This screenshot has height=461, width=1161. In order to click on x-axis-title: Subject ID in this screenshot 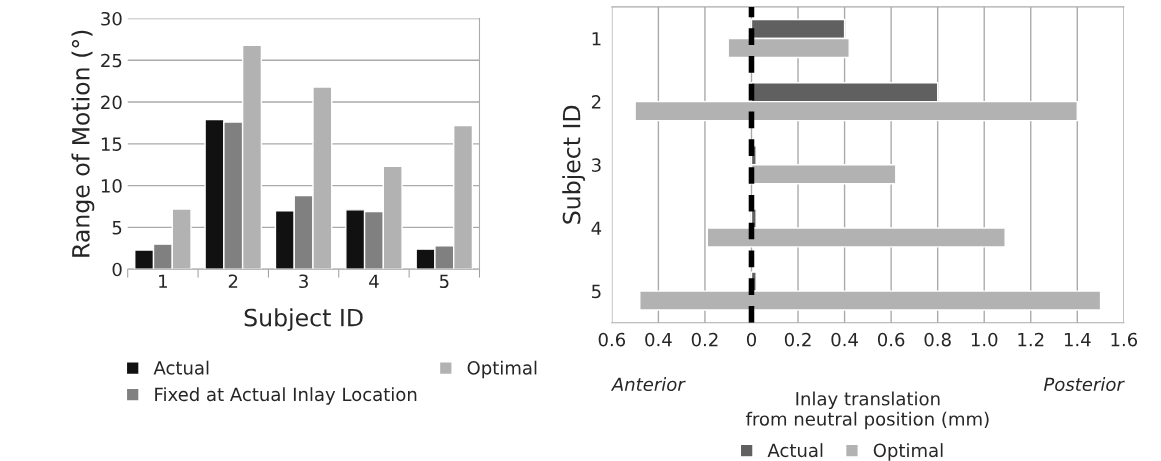, I will do `click(303, 320)`.